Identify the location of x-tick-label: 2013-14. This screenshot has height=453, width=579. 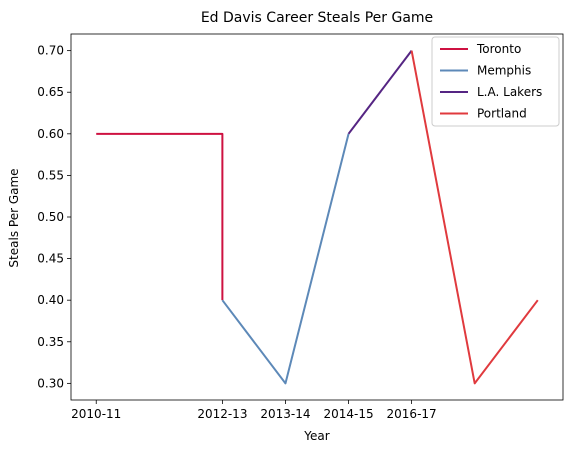
(285, 414).